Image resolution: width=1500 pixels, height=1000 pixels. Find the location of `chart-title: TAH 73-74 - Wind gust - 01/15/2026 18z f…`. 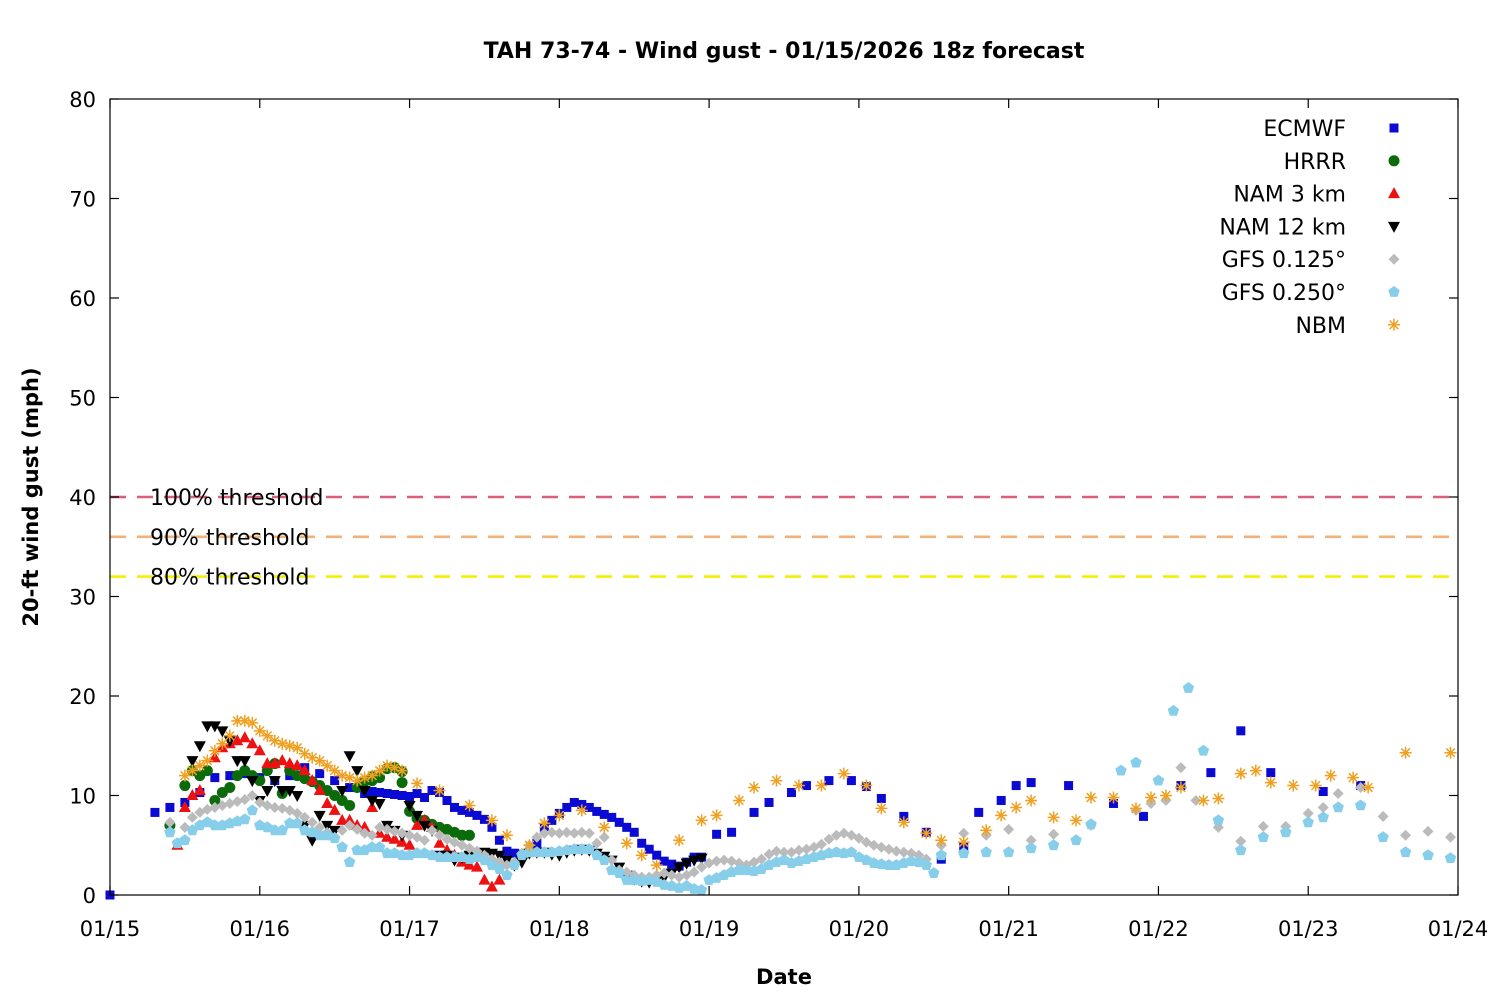

chart-title: TAH 73-74 - Wind gust - 01/15/2026 18z f… is located at coordinates (784, 51).